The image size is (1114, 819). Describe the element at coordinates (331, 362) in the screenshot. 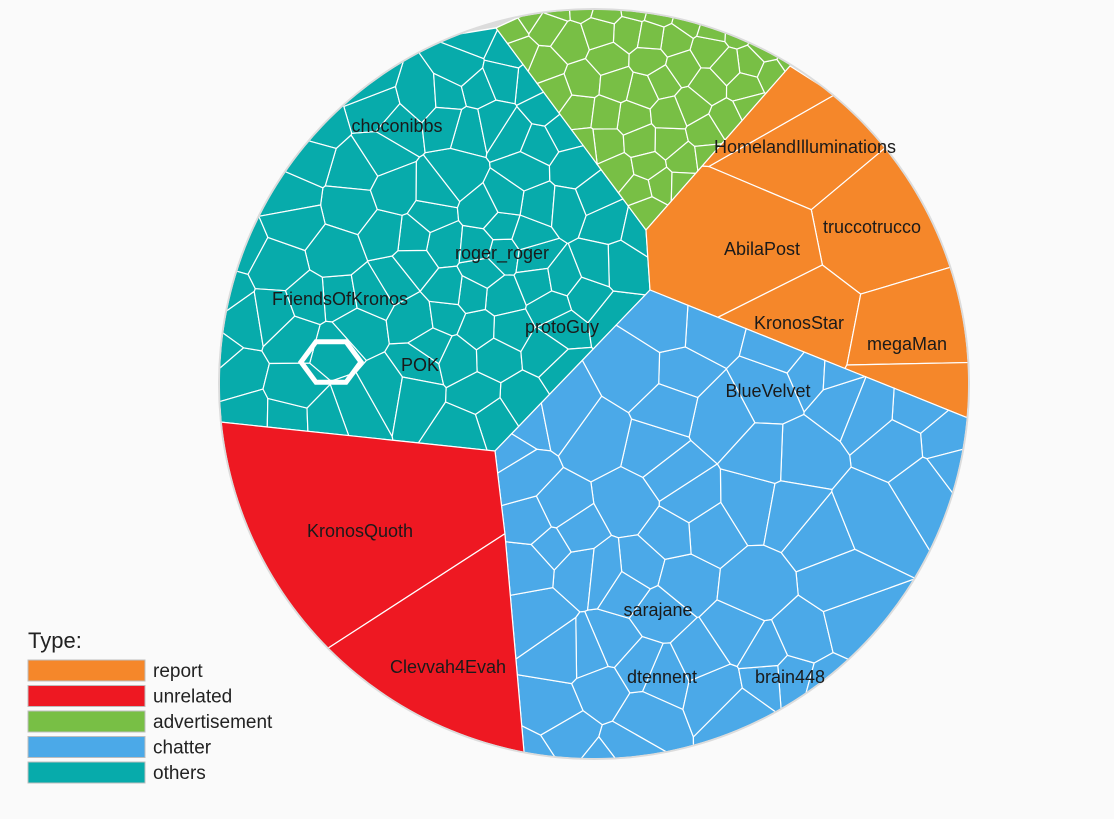

I see `selected-cell-highlight` at that location.